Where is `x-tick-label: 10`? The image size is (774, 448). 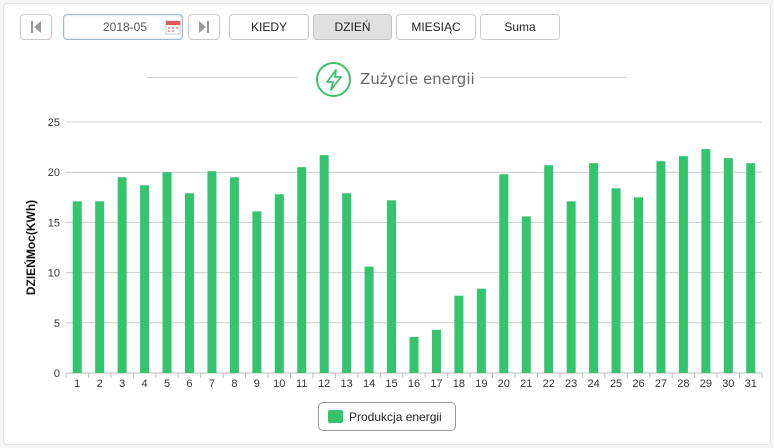
x-tick-label: 10 is located at coordinates (279, 384).